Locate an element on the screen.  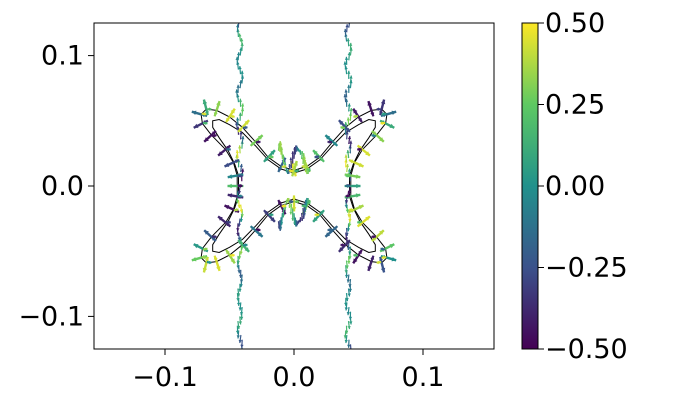
y-tick-label: 0.0 is located at coordinates (62, 186).